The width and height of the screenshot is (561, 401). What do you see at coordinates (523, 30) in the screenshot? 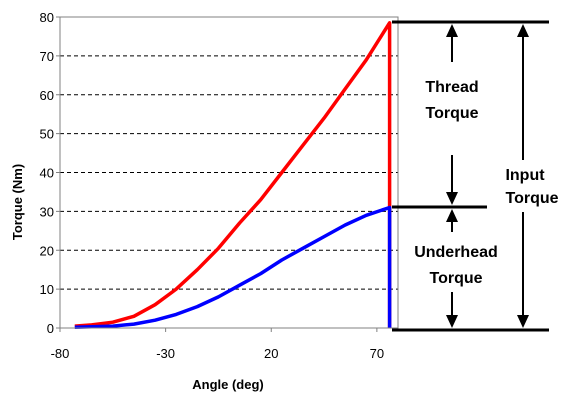
I see `input-arrow-up-head` at bounding box center [523, 30].